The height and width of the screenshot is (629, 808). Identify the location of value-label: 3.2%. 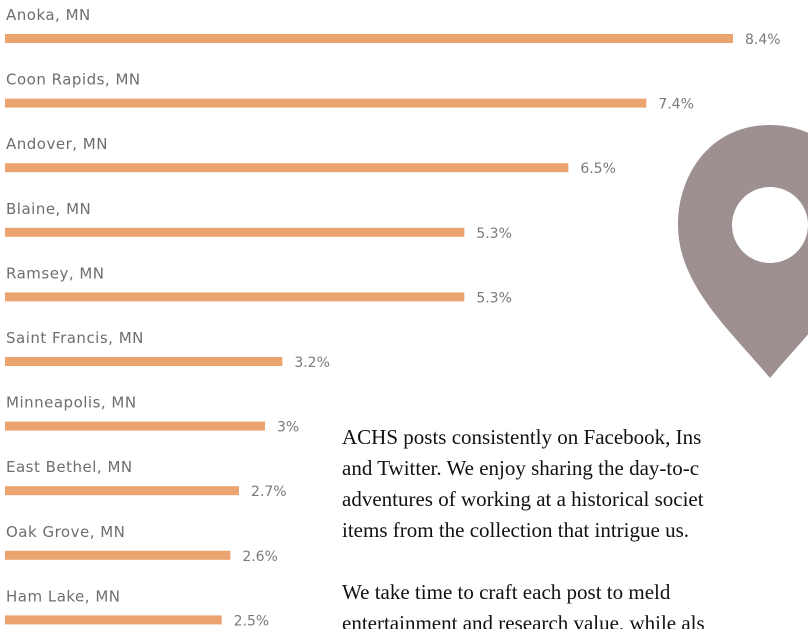
(312, 363).